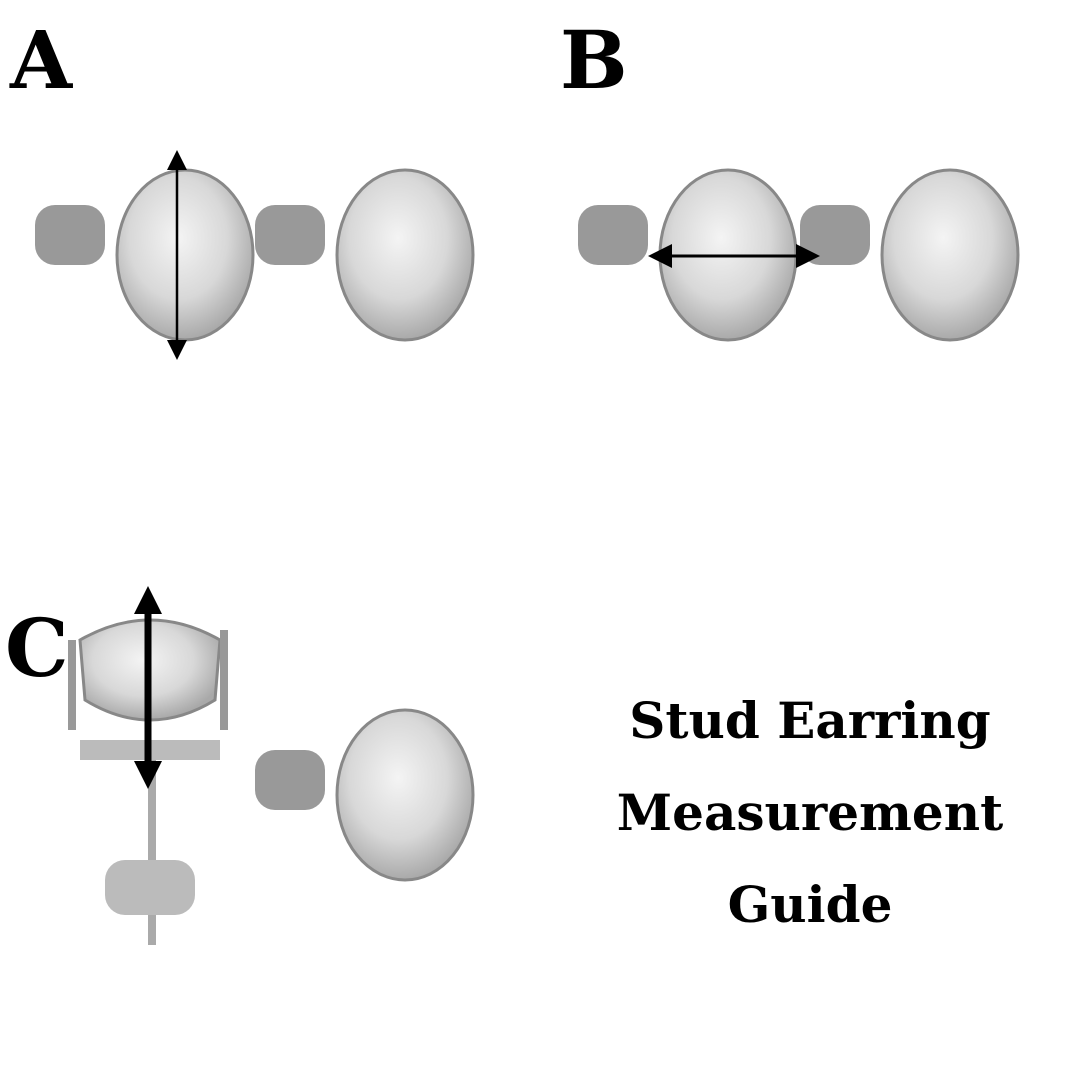 Image resolution: width=1080 pixels, height=1080 pixels. Describe the element at coordinates (810, 720) in the screenshot. I see `title-line-1: Stud Earring` at that location.